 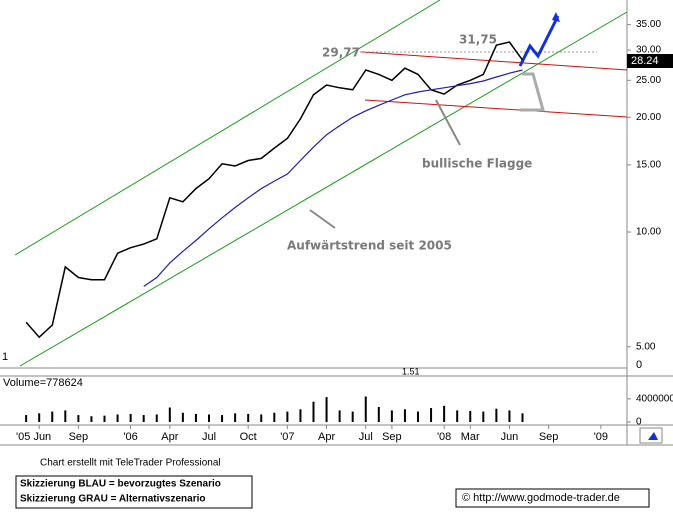 What do you see at coordinates (134, 492) in the screenshot?
I see `legend-box` at bounding box center [134, 492].